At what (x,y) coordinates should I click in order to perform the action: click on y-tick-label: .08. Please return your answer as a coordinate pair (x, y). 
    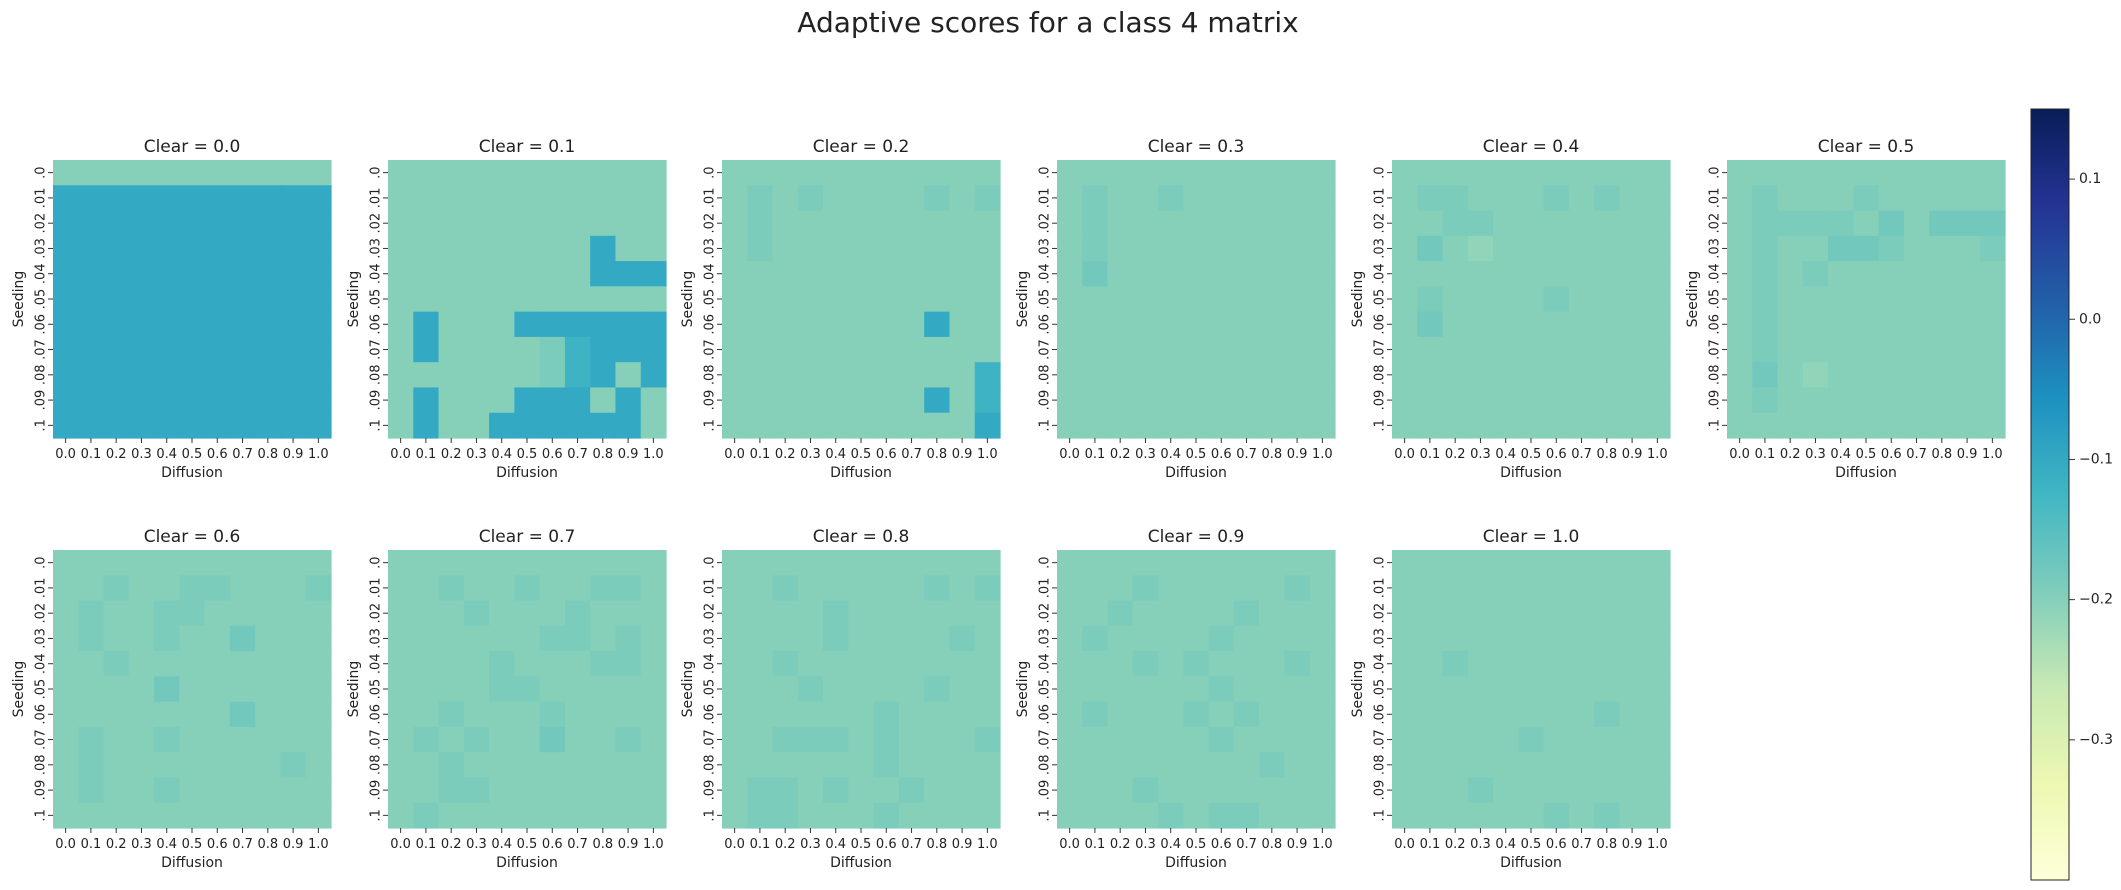
    Looking at the image, I should click on (41, 764).